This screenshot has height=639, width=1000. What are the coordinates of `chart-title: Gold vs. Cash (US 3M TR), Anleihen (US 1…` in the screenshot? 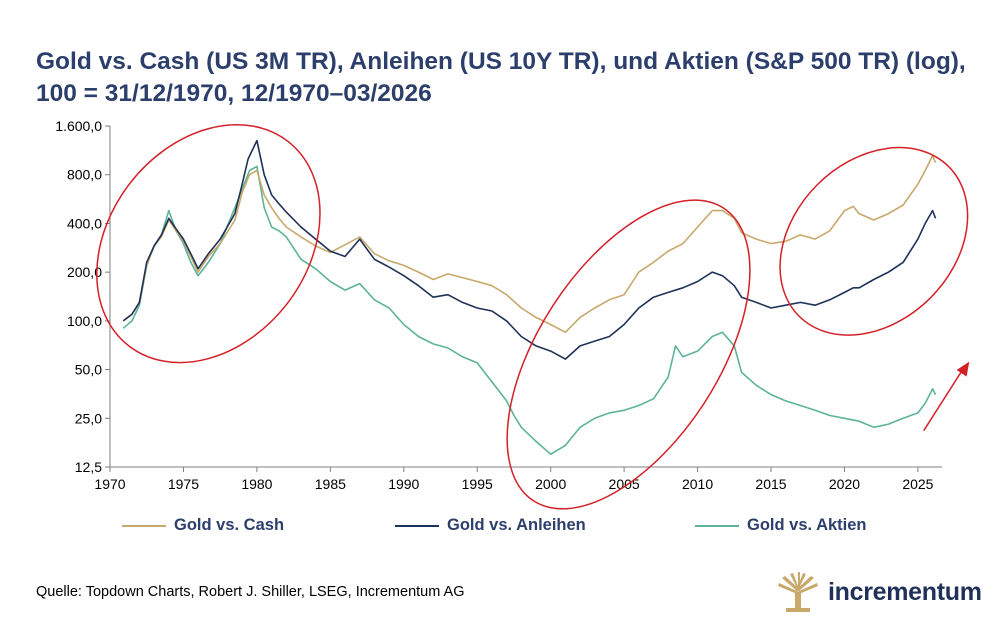 It's located at (501, 77).